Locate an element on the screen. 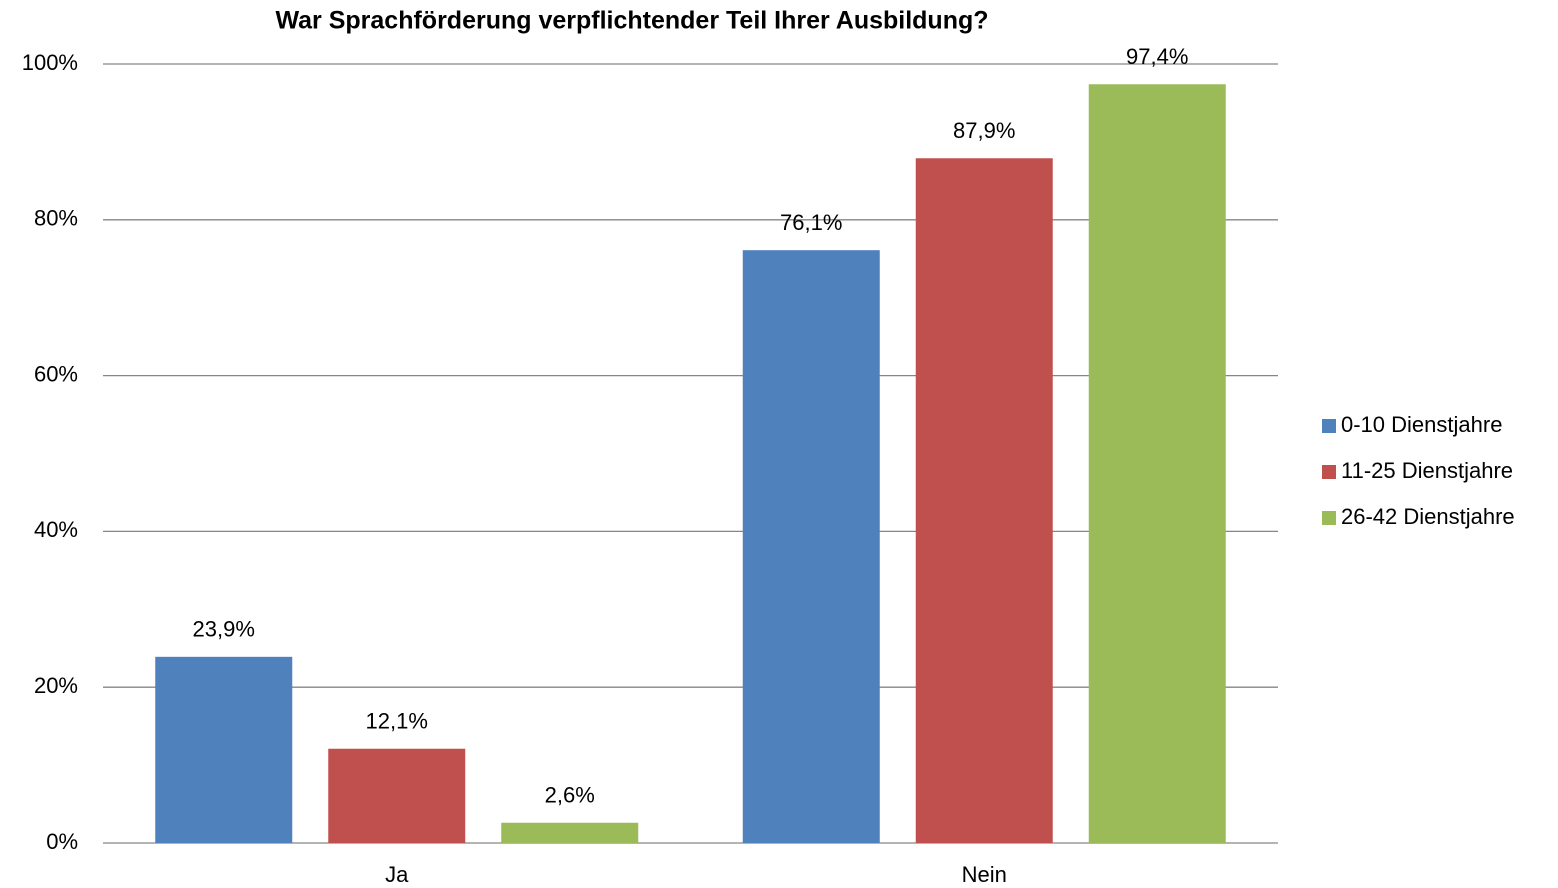 The height and width of the screenshot is (888, 1558). data-label: 76,1% is located at coordinates (811, 222).